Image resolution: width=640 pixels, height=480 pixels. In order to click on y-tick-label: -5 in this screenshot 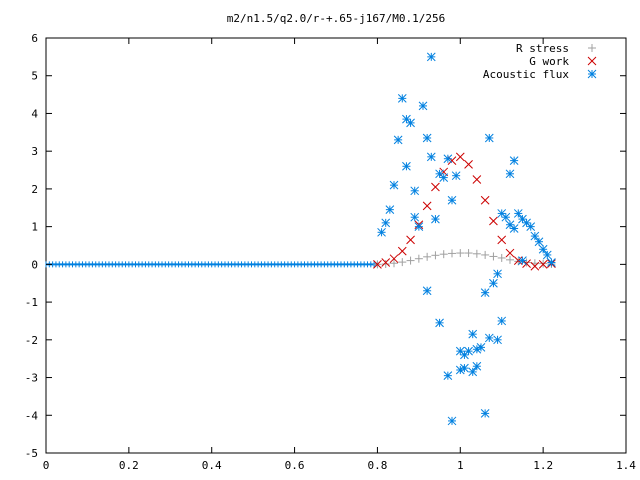, I will do `click(31, 453)`.